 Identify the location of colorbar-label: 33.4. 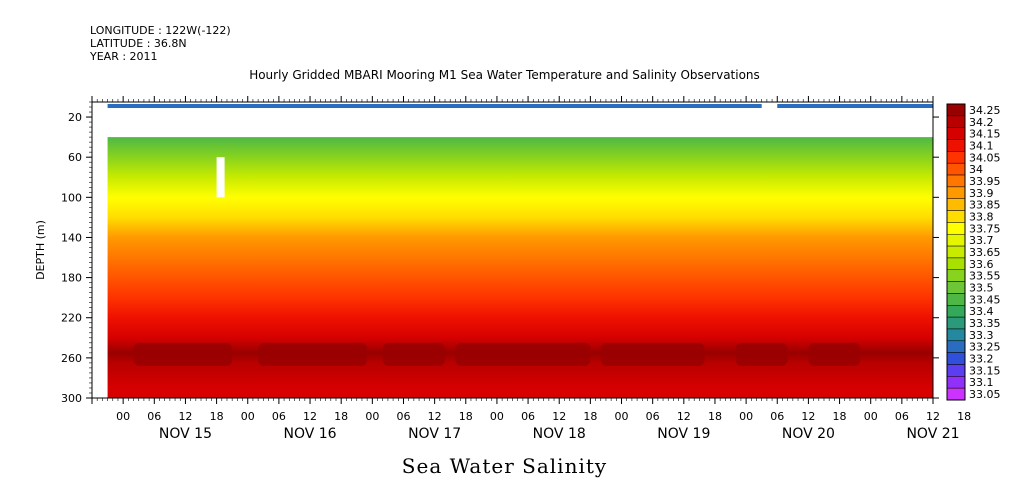
(981, 311).